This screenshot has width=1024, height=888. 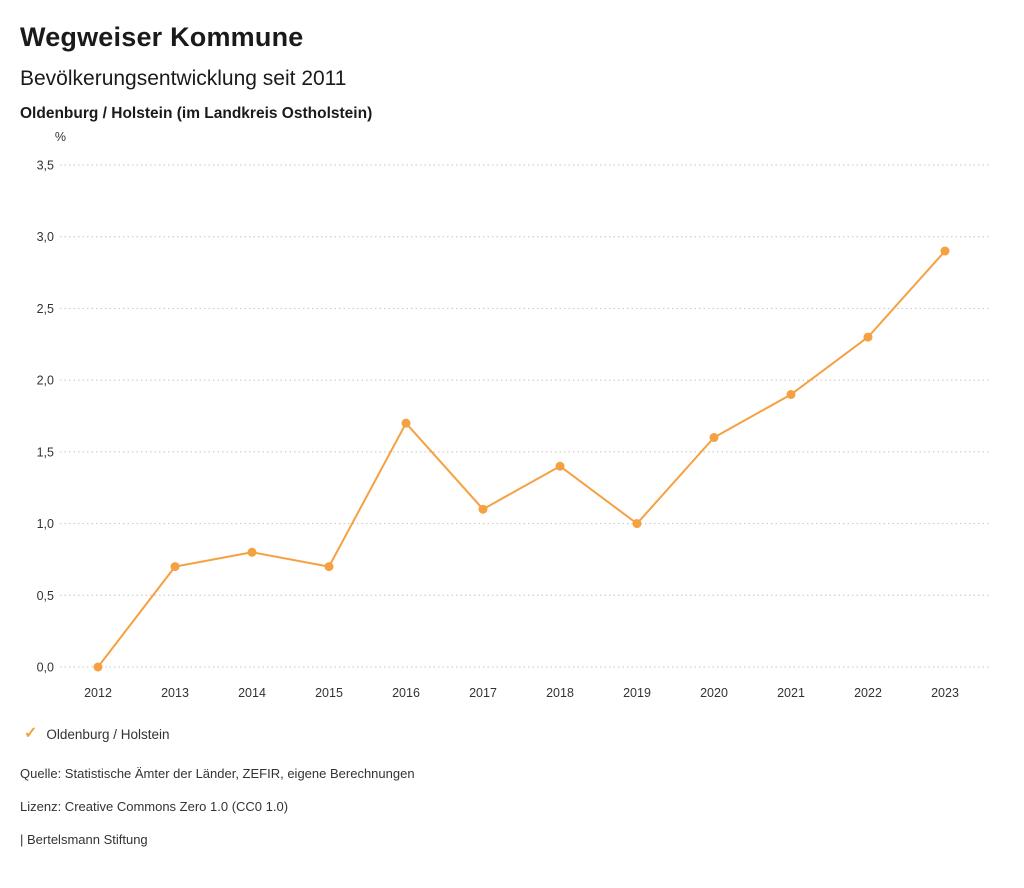 What do you see at coordinates (252, 693) in the screenshot?
I see `x-tick-label: 2014` at bounding box center [252, 693].